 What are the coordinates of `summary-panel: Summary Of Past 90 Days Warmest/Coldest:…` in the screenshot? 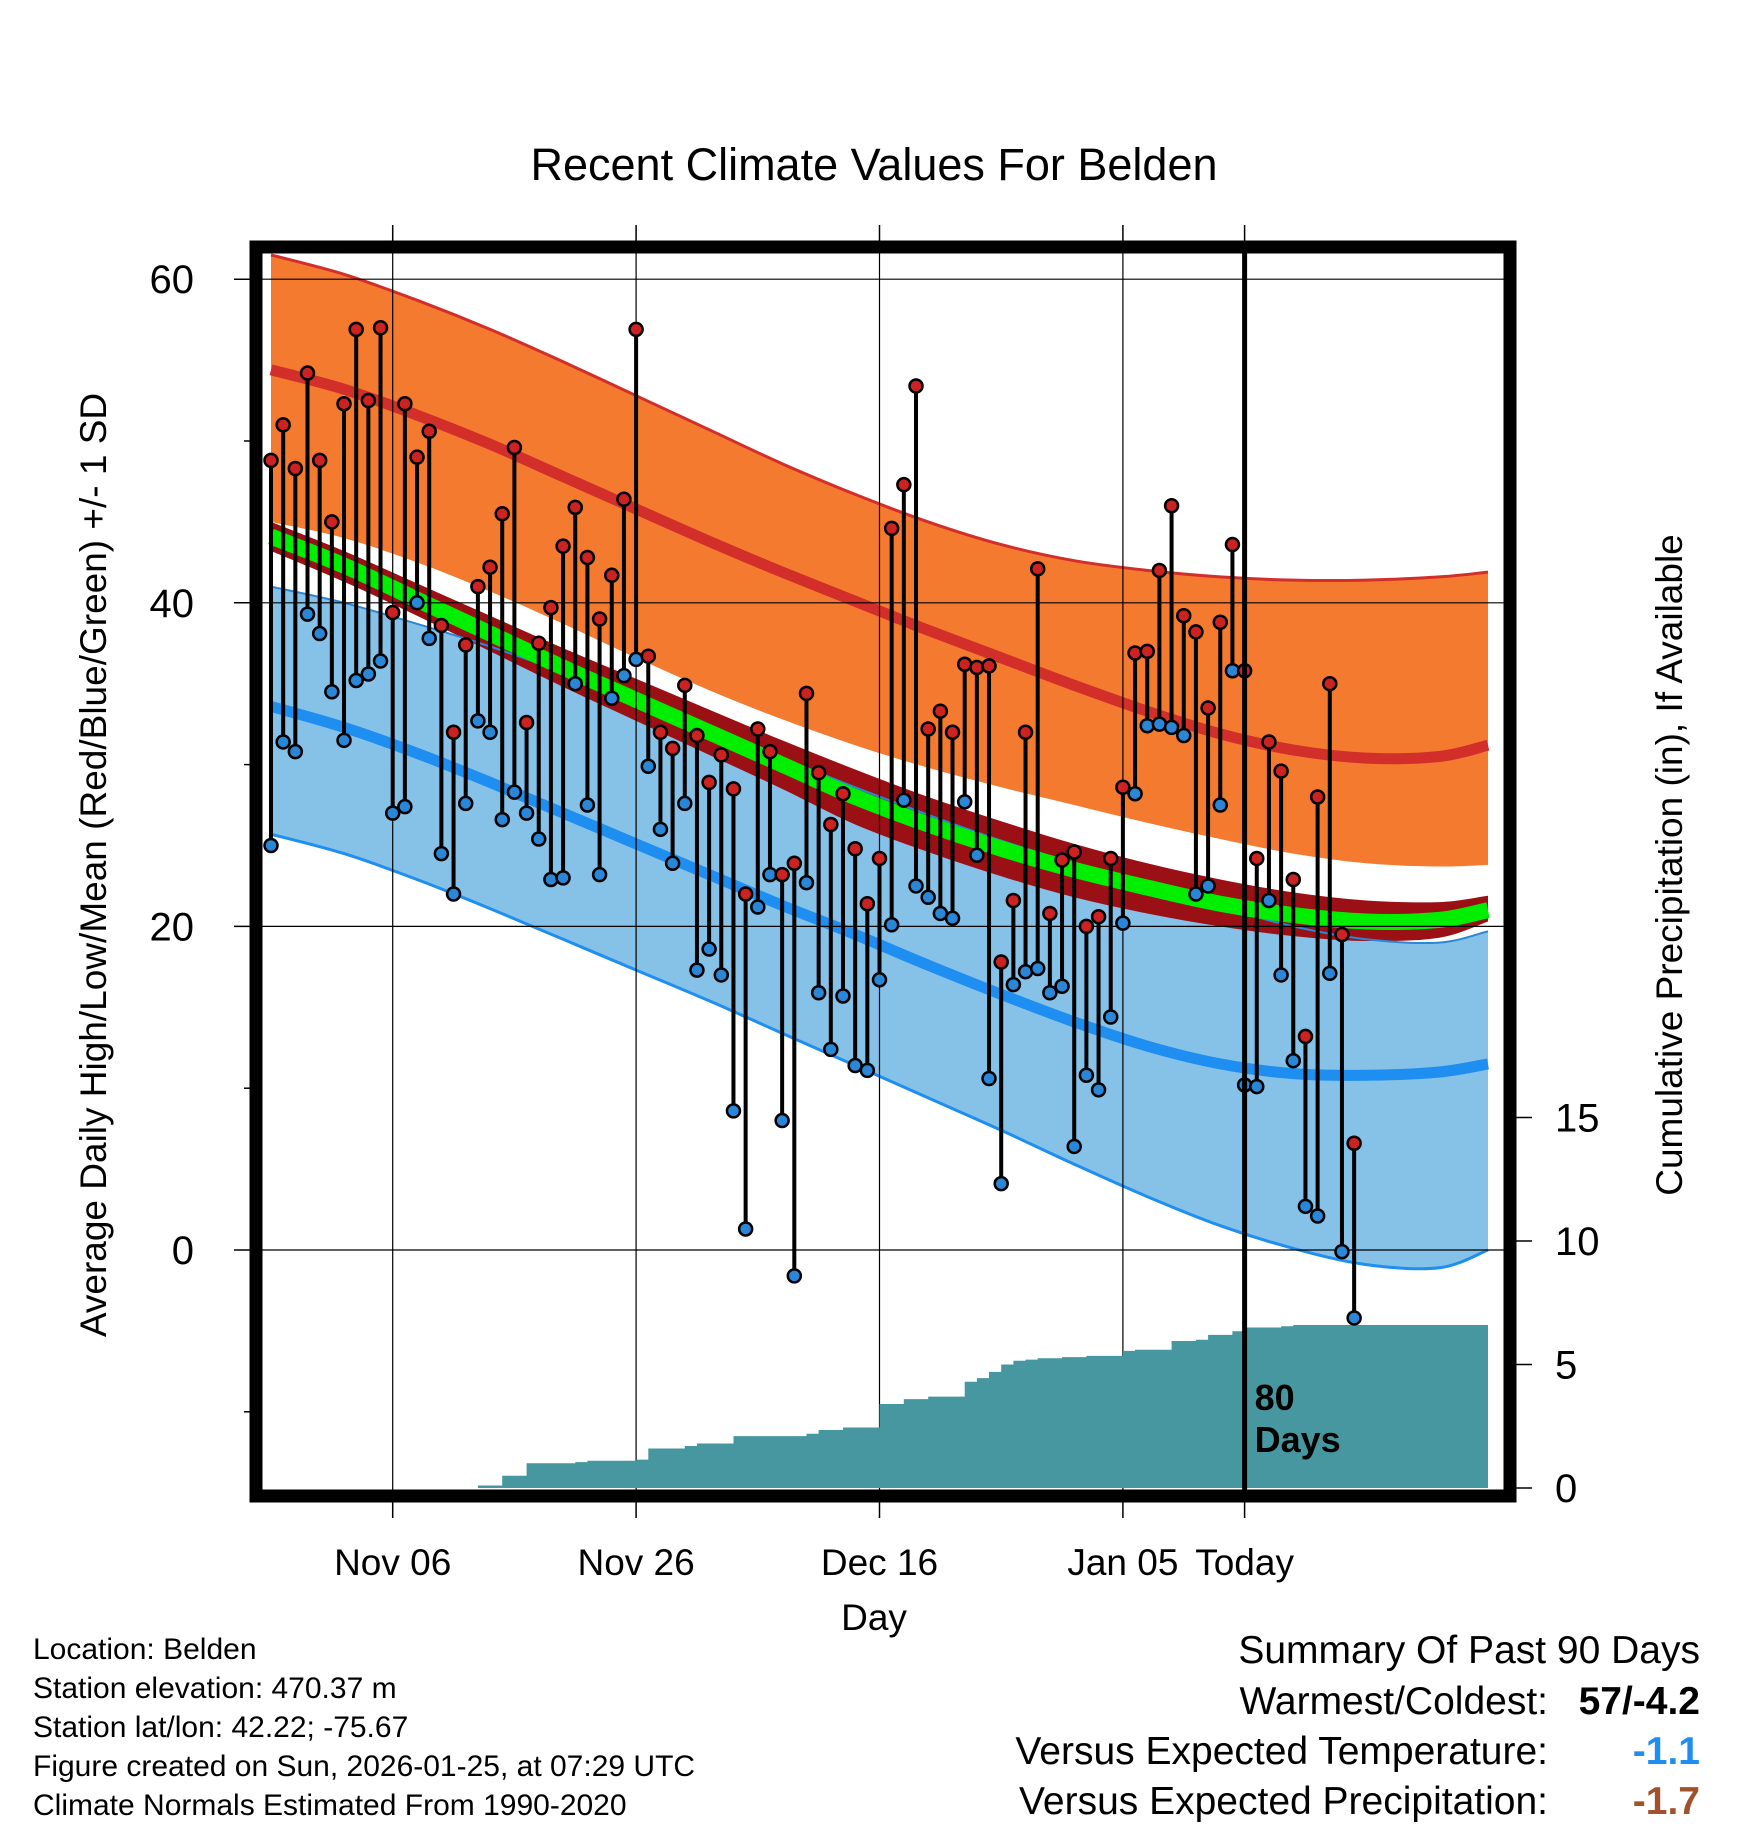 It's located at (1357, 1726).